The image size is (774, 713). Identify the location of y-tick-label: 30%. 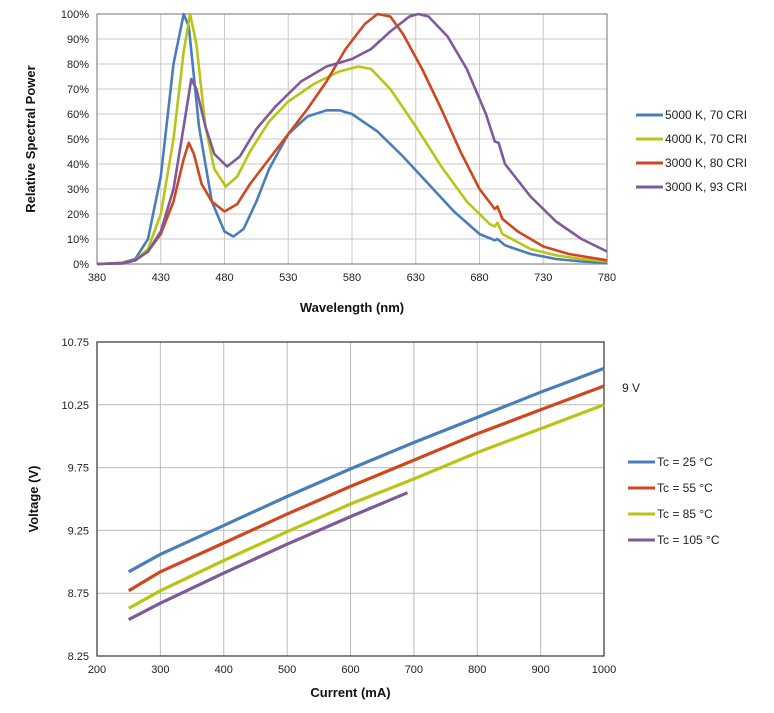
(78, 190).